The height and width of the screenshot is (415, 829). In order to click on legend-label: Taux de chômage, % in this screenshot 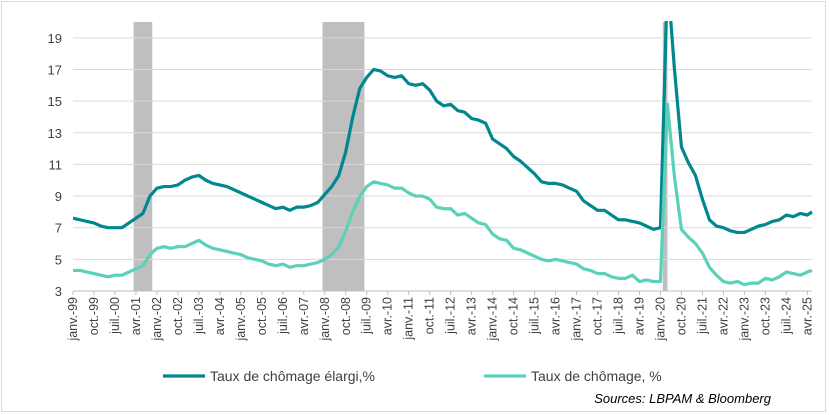, I will do `click(596, 376)`.